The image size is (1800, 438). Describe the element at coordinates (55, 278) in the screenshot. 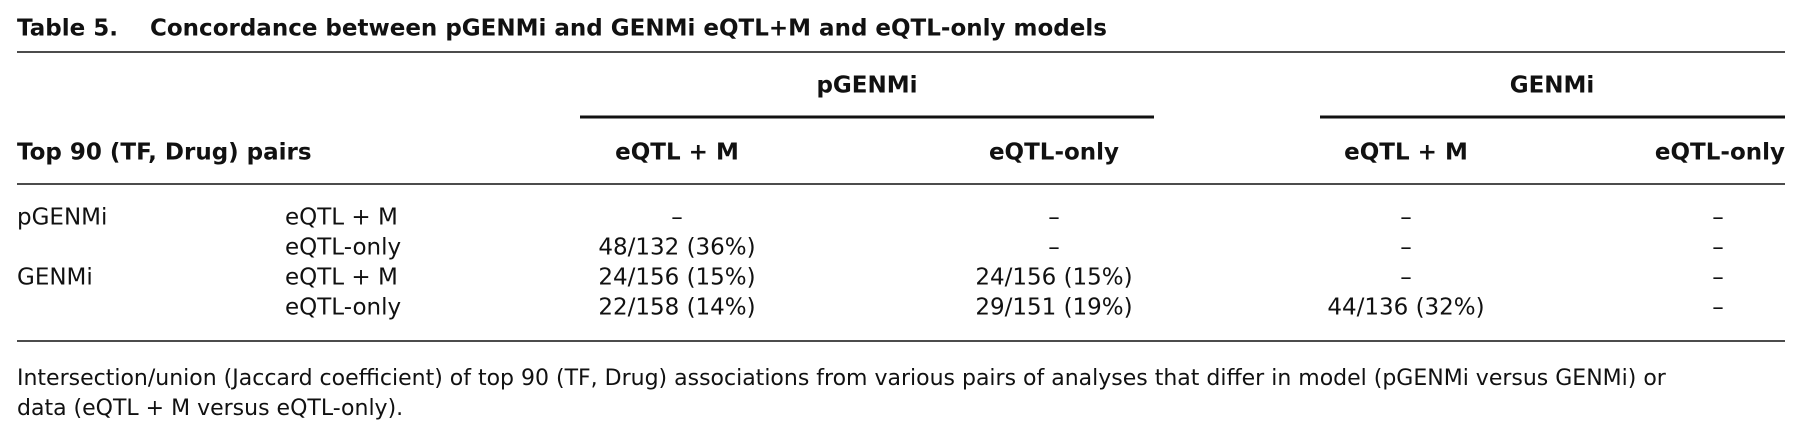

I see `row-group: GENMi` at that location.